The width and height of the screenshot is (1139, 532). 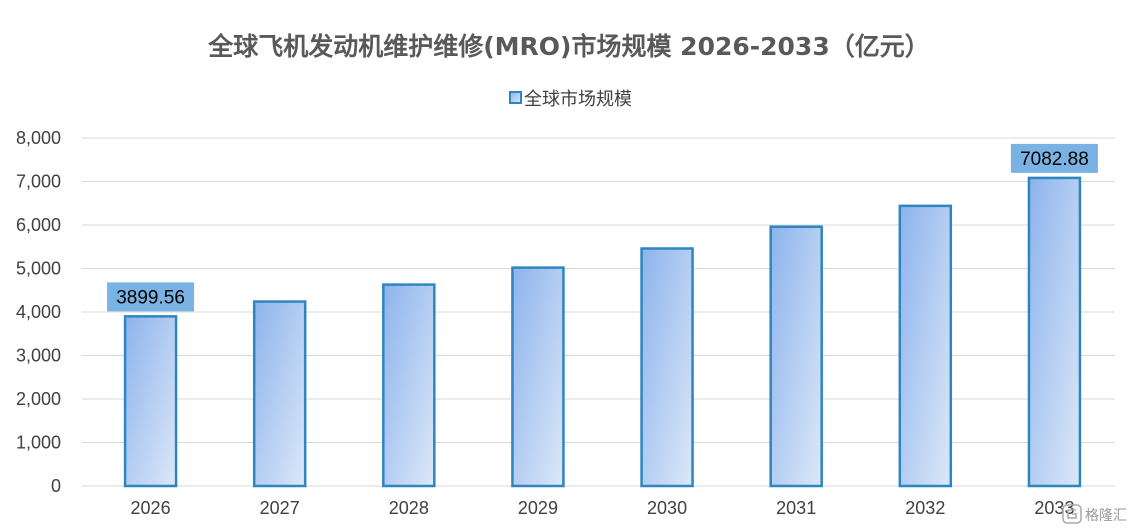 I want to click on watermark-logo-icon, so click(x=1072, y=514).